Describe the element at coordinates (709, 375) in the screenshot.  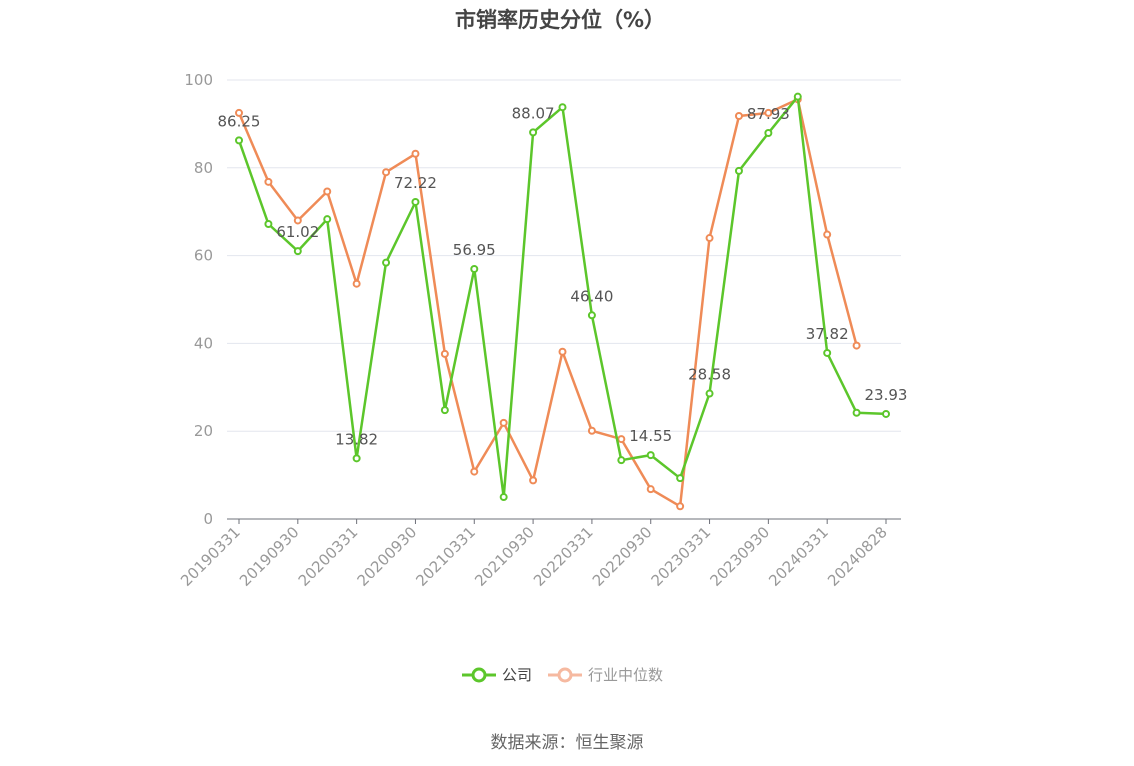
I see `company-data-label: 28.58` at that location.